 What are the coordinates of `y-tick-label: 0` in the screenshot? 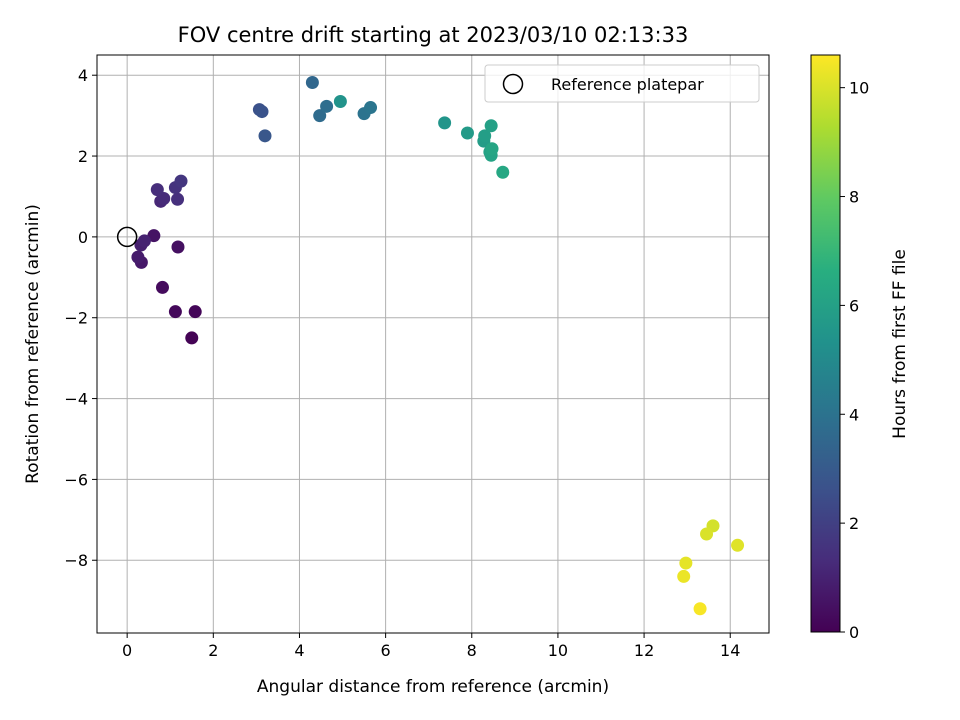 It's located at (83, 237).